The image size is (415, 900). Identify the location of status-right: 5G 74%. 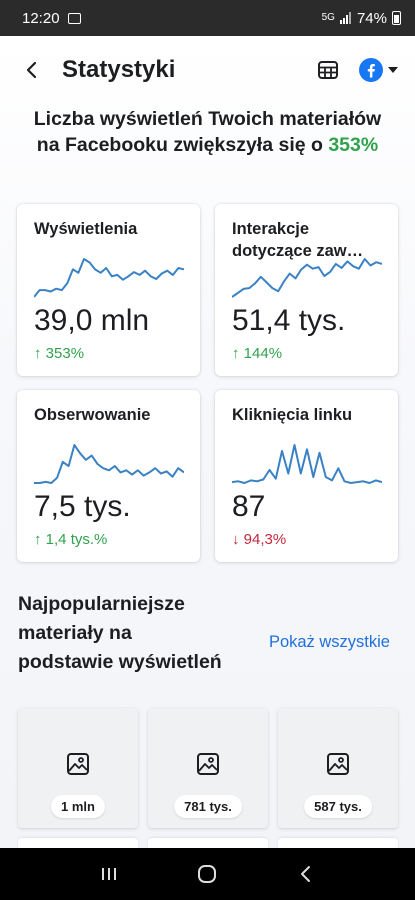
(361, 18).